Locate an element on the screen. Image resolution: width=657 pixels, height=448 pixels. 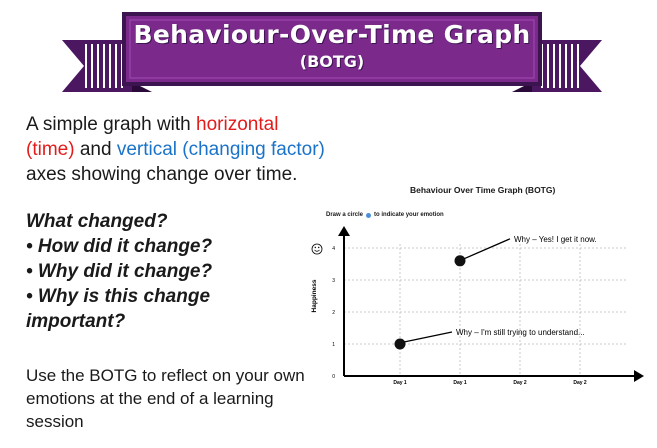
question-item: • Why did it change? is located at coordinates (119, 271).